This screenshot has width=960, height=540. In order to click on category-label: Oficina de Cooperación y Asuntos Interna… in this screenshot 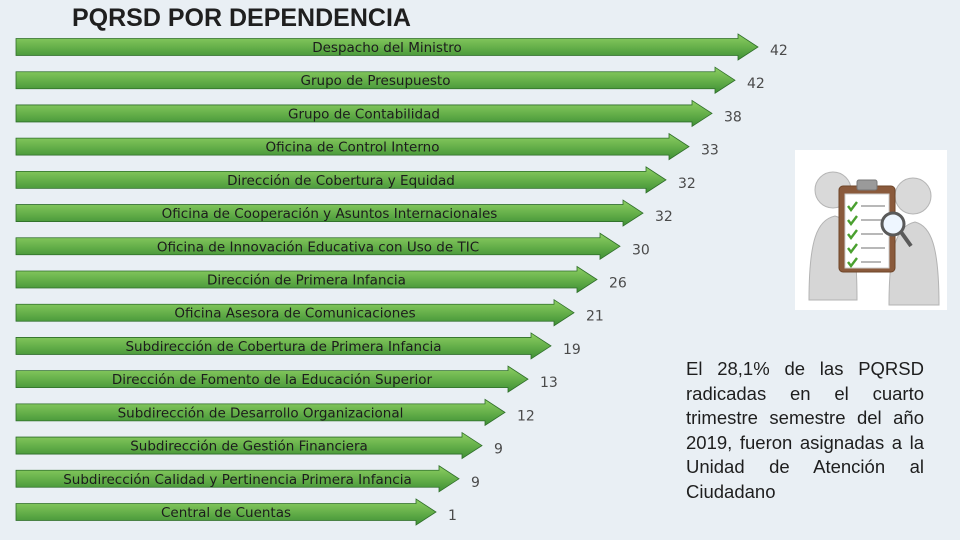, I will do `click(330, 214)`.